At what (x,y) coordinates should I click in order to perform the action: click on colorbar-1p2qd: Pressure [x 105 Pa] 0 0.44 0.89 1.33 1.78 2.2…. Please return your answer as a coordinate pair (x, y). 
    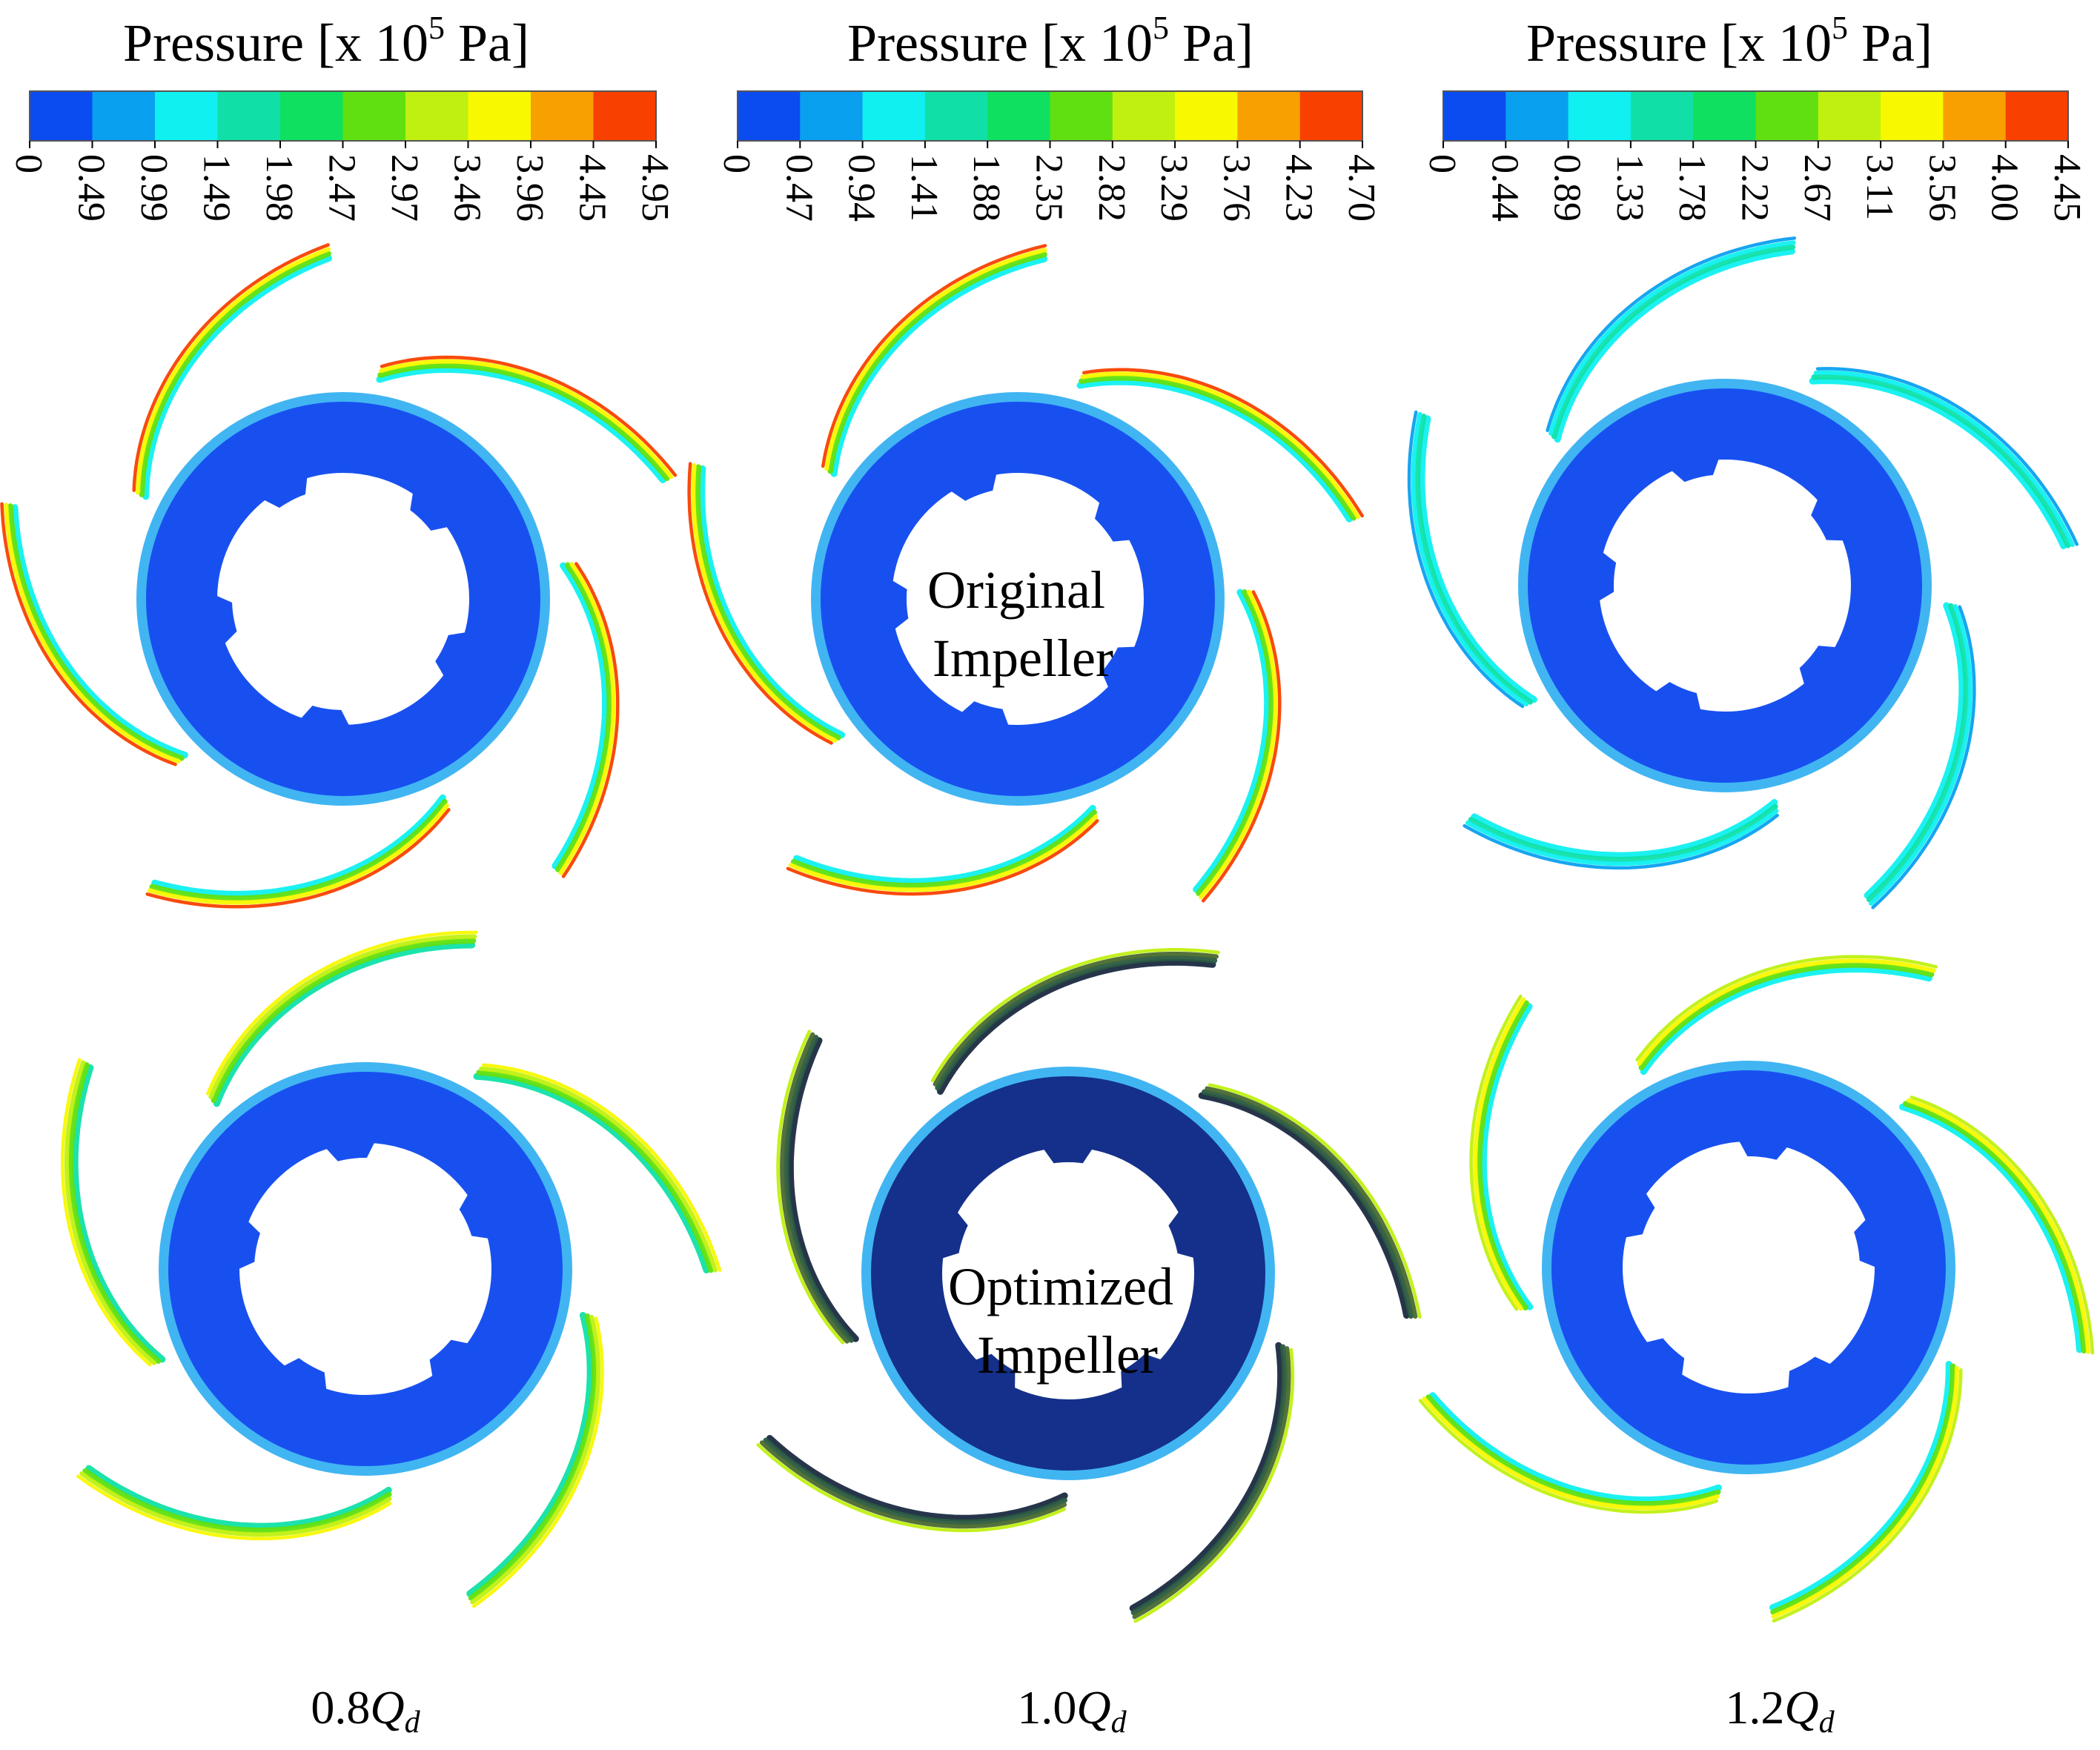
    Looking at the image, I should click on (1754, 116).